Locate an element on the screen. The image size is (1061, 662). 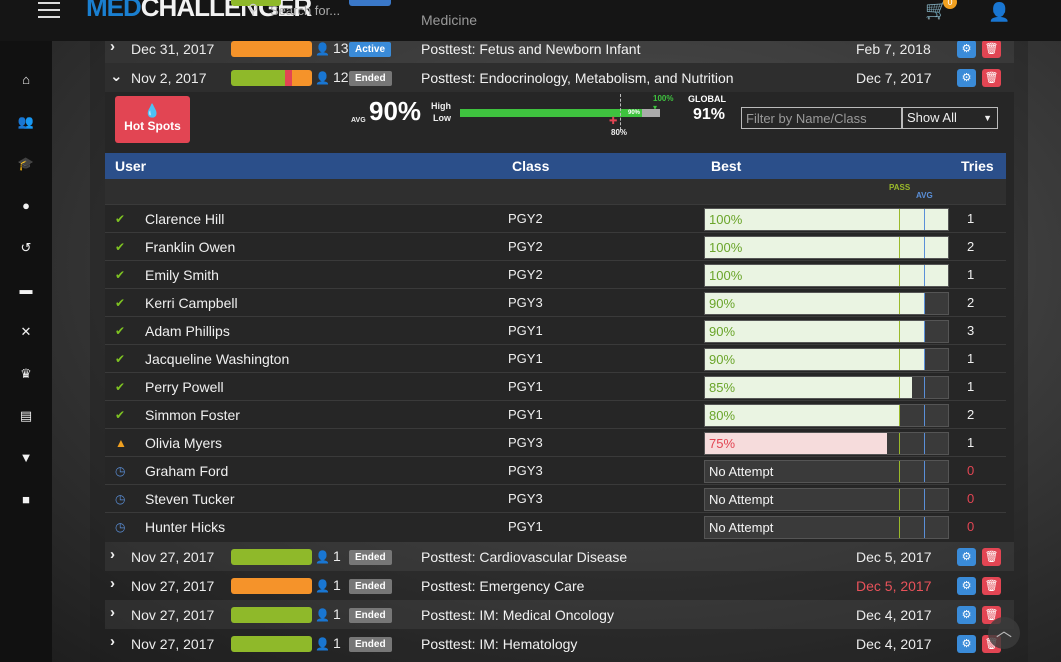
table-row: ✔ Simmon Foster PGY1 80% 2 is located at coordinates (555, 414).